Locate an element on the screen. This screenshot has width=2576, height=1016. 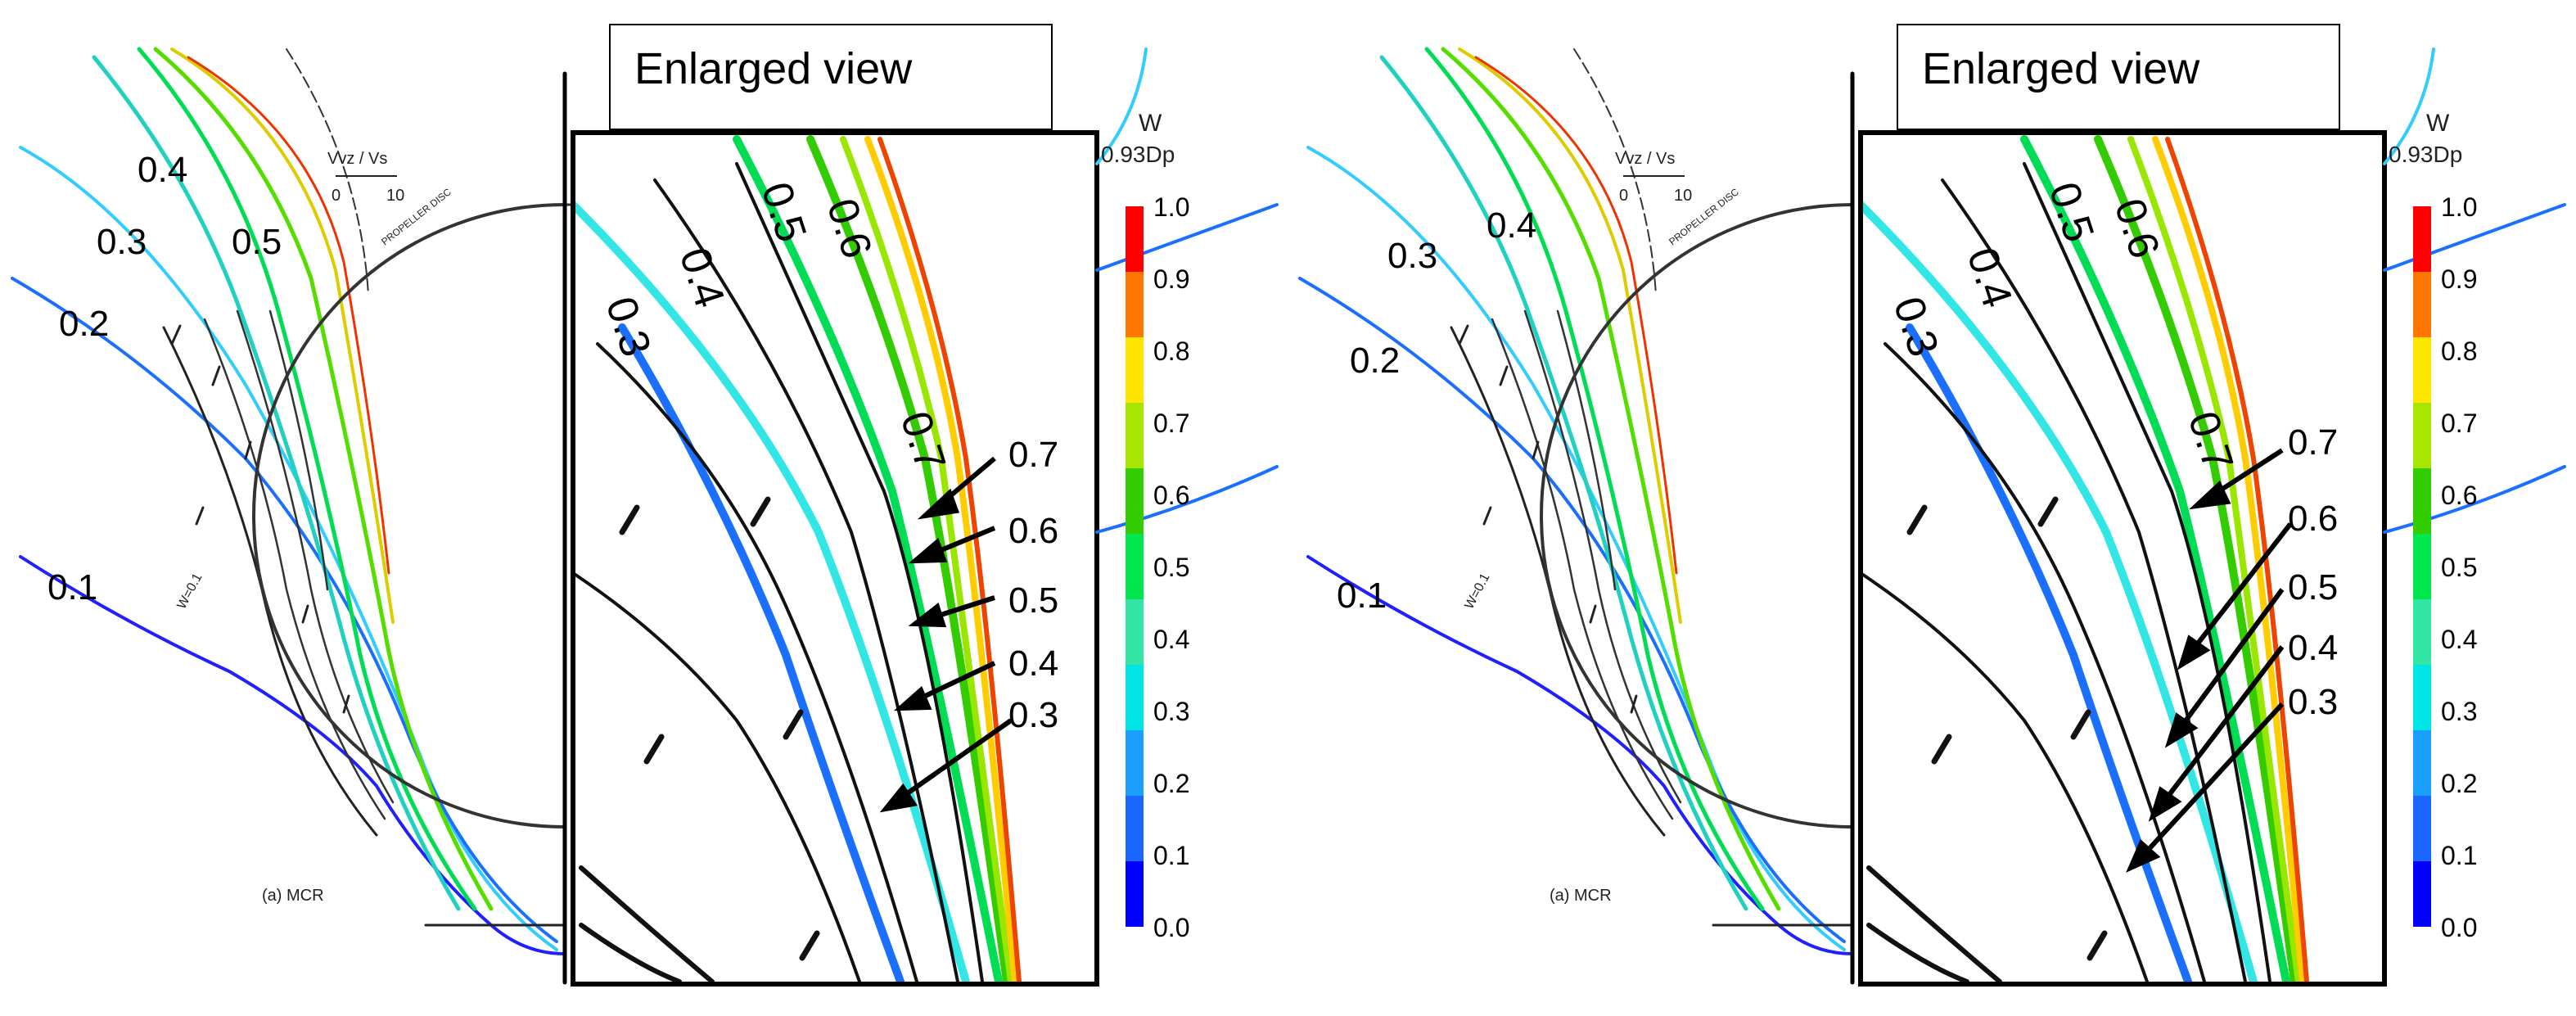
outer-lines-left is located at coordinates (1187, 291).